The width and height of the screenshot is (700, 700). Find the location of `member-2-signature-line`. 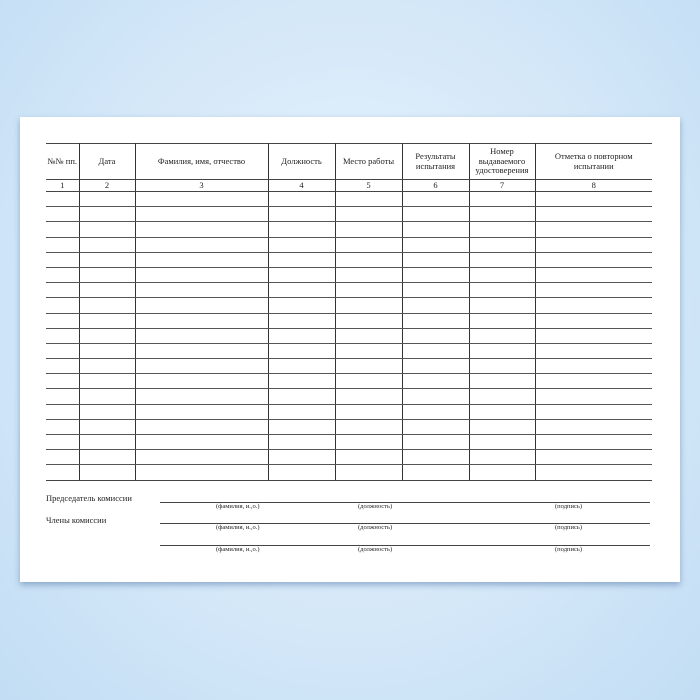

member-2-signature-line is located at coordinates (405, 545).